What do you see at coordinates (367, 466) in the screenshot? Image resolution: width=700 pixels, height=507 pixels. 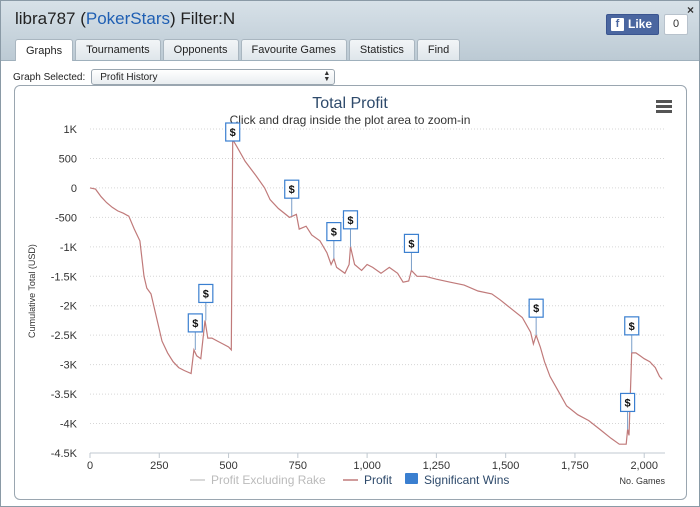 I see `x-tick-label: 1,000` at bounding box center [367, 466].